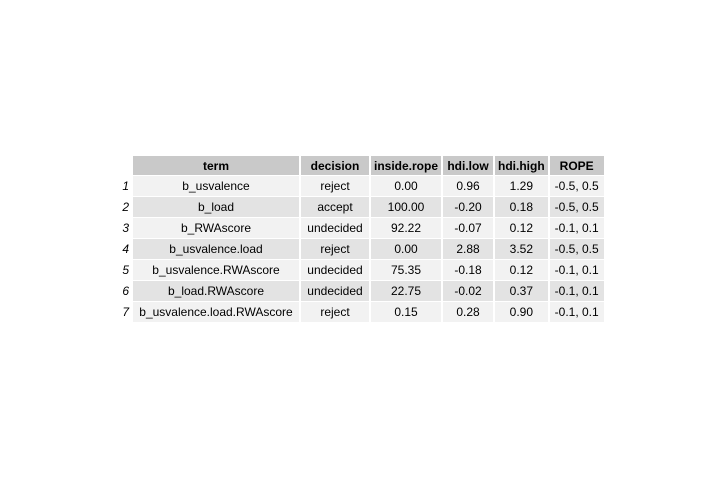 Image resolution: width=720 pixels, height=480 pixels. I want to click on cell-term: b_usvalence, so click(216, 186).